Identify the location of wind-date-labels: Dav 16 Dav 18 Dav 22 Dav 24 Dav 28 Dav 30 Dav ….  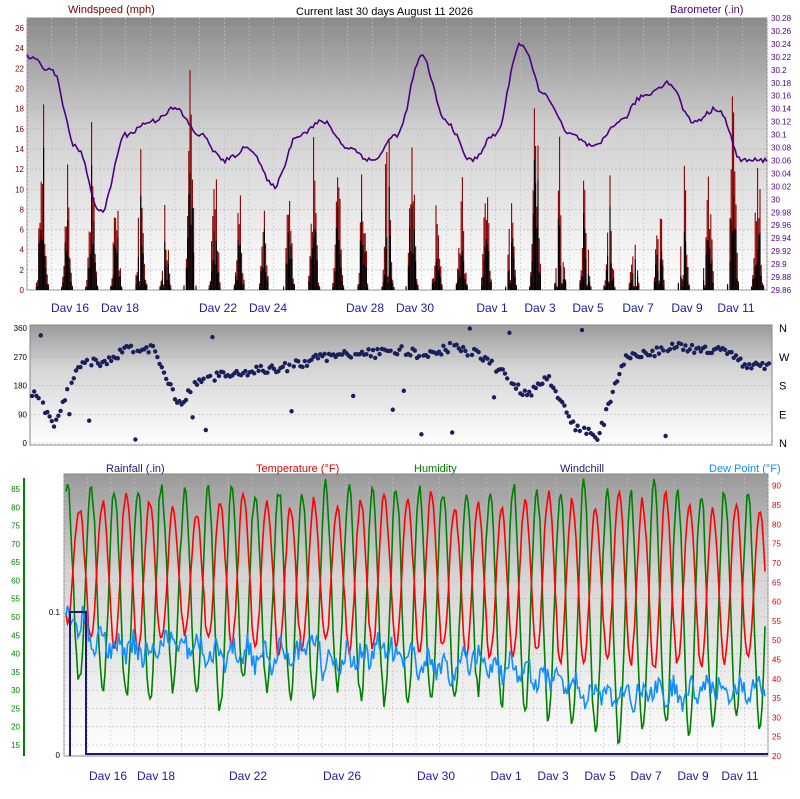
(403, 308).